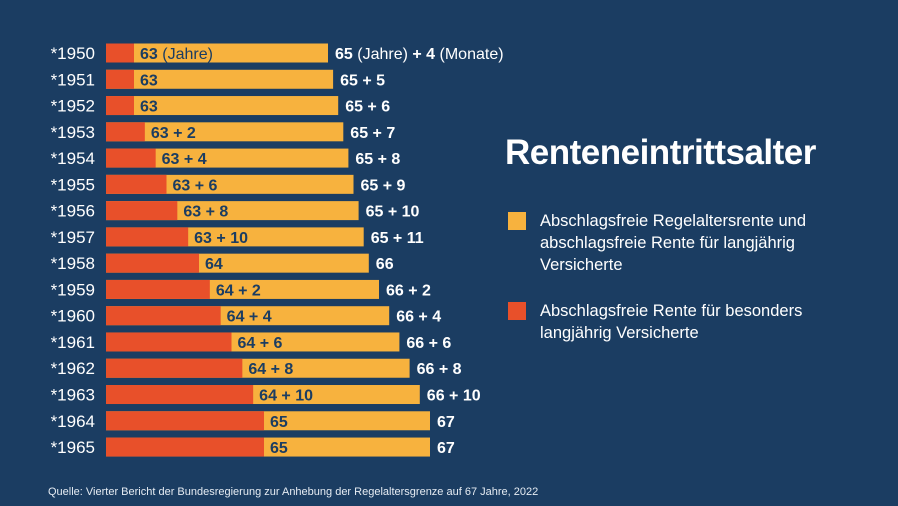 Image resolution: width=898 pixels, height=506 pixels. Describe the element at coordinates (383, 185) in the screenshot. I see `data-label-regular: 65 + 9` at that location.